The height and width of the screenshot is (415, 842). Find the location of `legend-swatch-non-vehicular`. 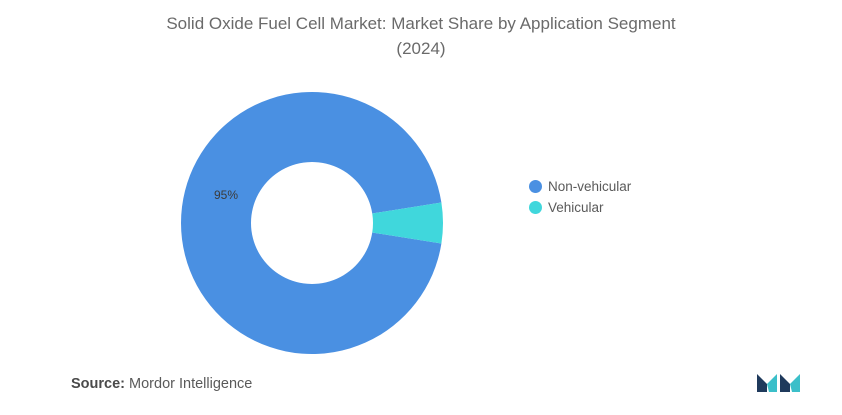

legend-swatch-non-vehicular is located at coordinates (535, 186).